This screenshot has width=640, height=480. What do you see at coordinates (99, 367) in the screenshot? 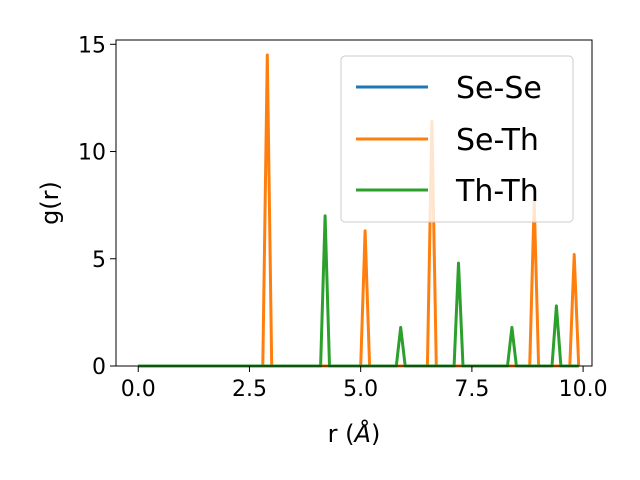
I see `y-tick-label: 0` at bounding box center [99, 367].